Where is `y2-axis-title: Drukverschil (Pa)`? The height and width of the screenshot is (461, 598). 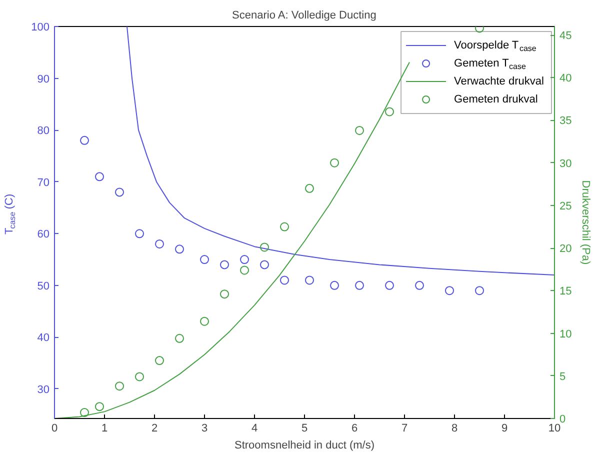
y2-axis-title: Drukverschil (Pa) is located at coordinates (586, 222).